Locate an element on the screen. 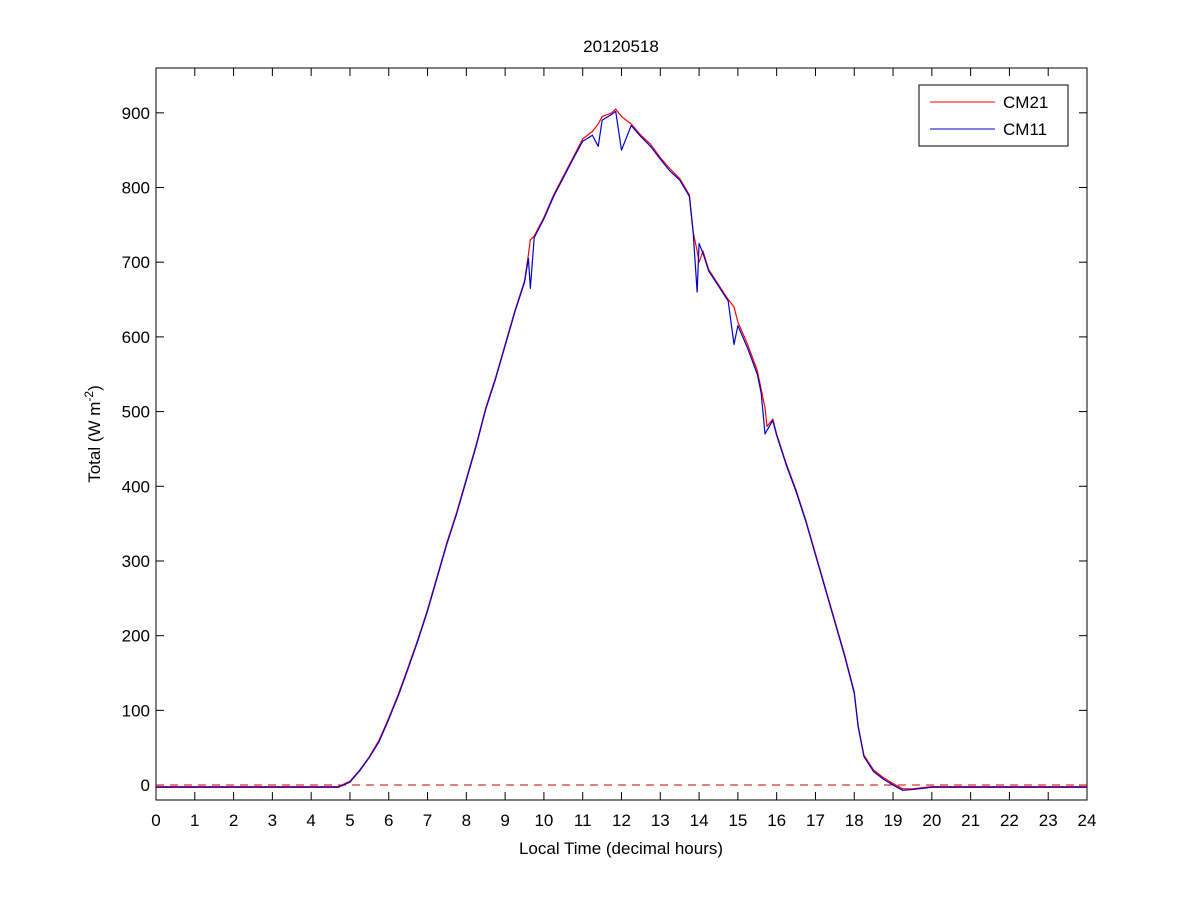 The height and width of the screenshot is (900, 1201). legend-label-cm11: CM11 is located at coordinates (1025, 129).